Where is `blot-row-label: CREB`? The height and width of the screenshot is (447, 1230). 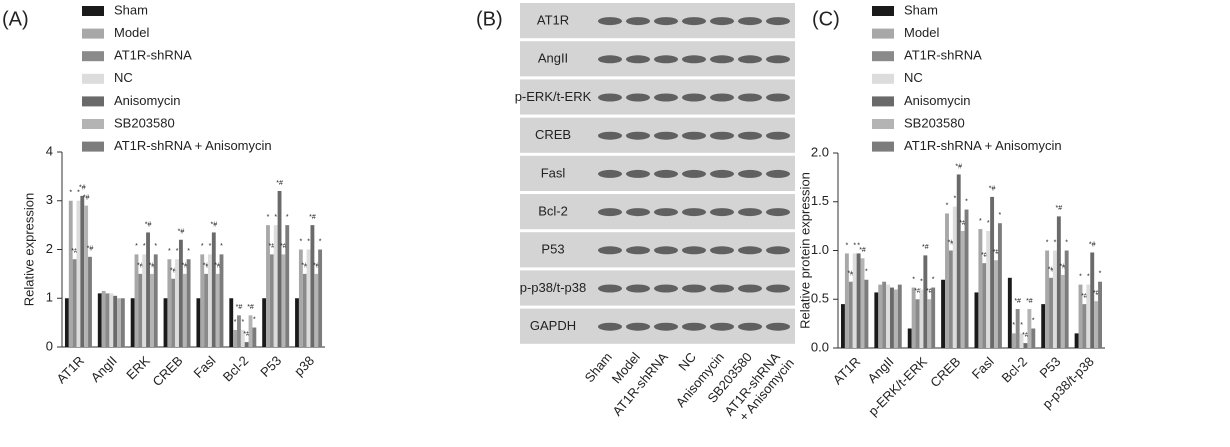
blot-row-label: CREB is located at coordinates (553, 134).